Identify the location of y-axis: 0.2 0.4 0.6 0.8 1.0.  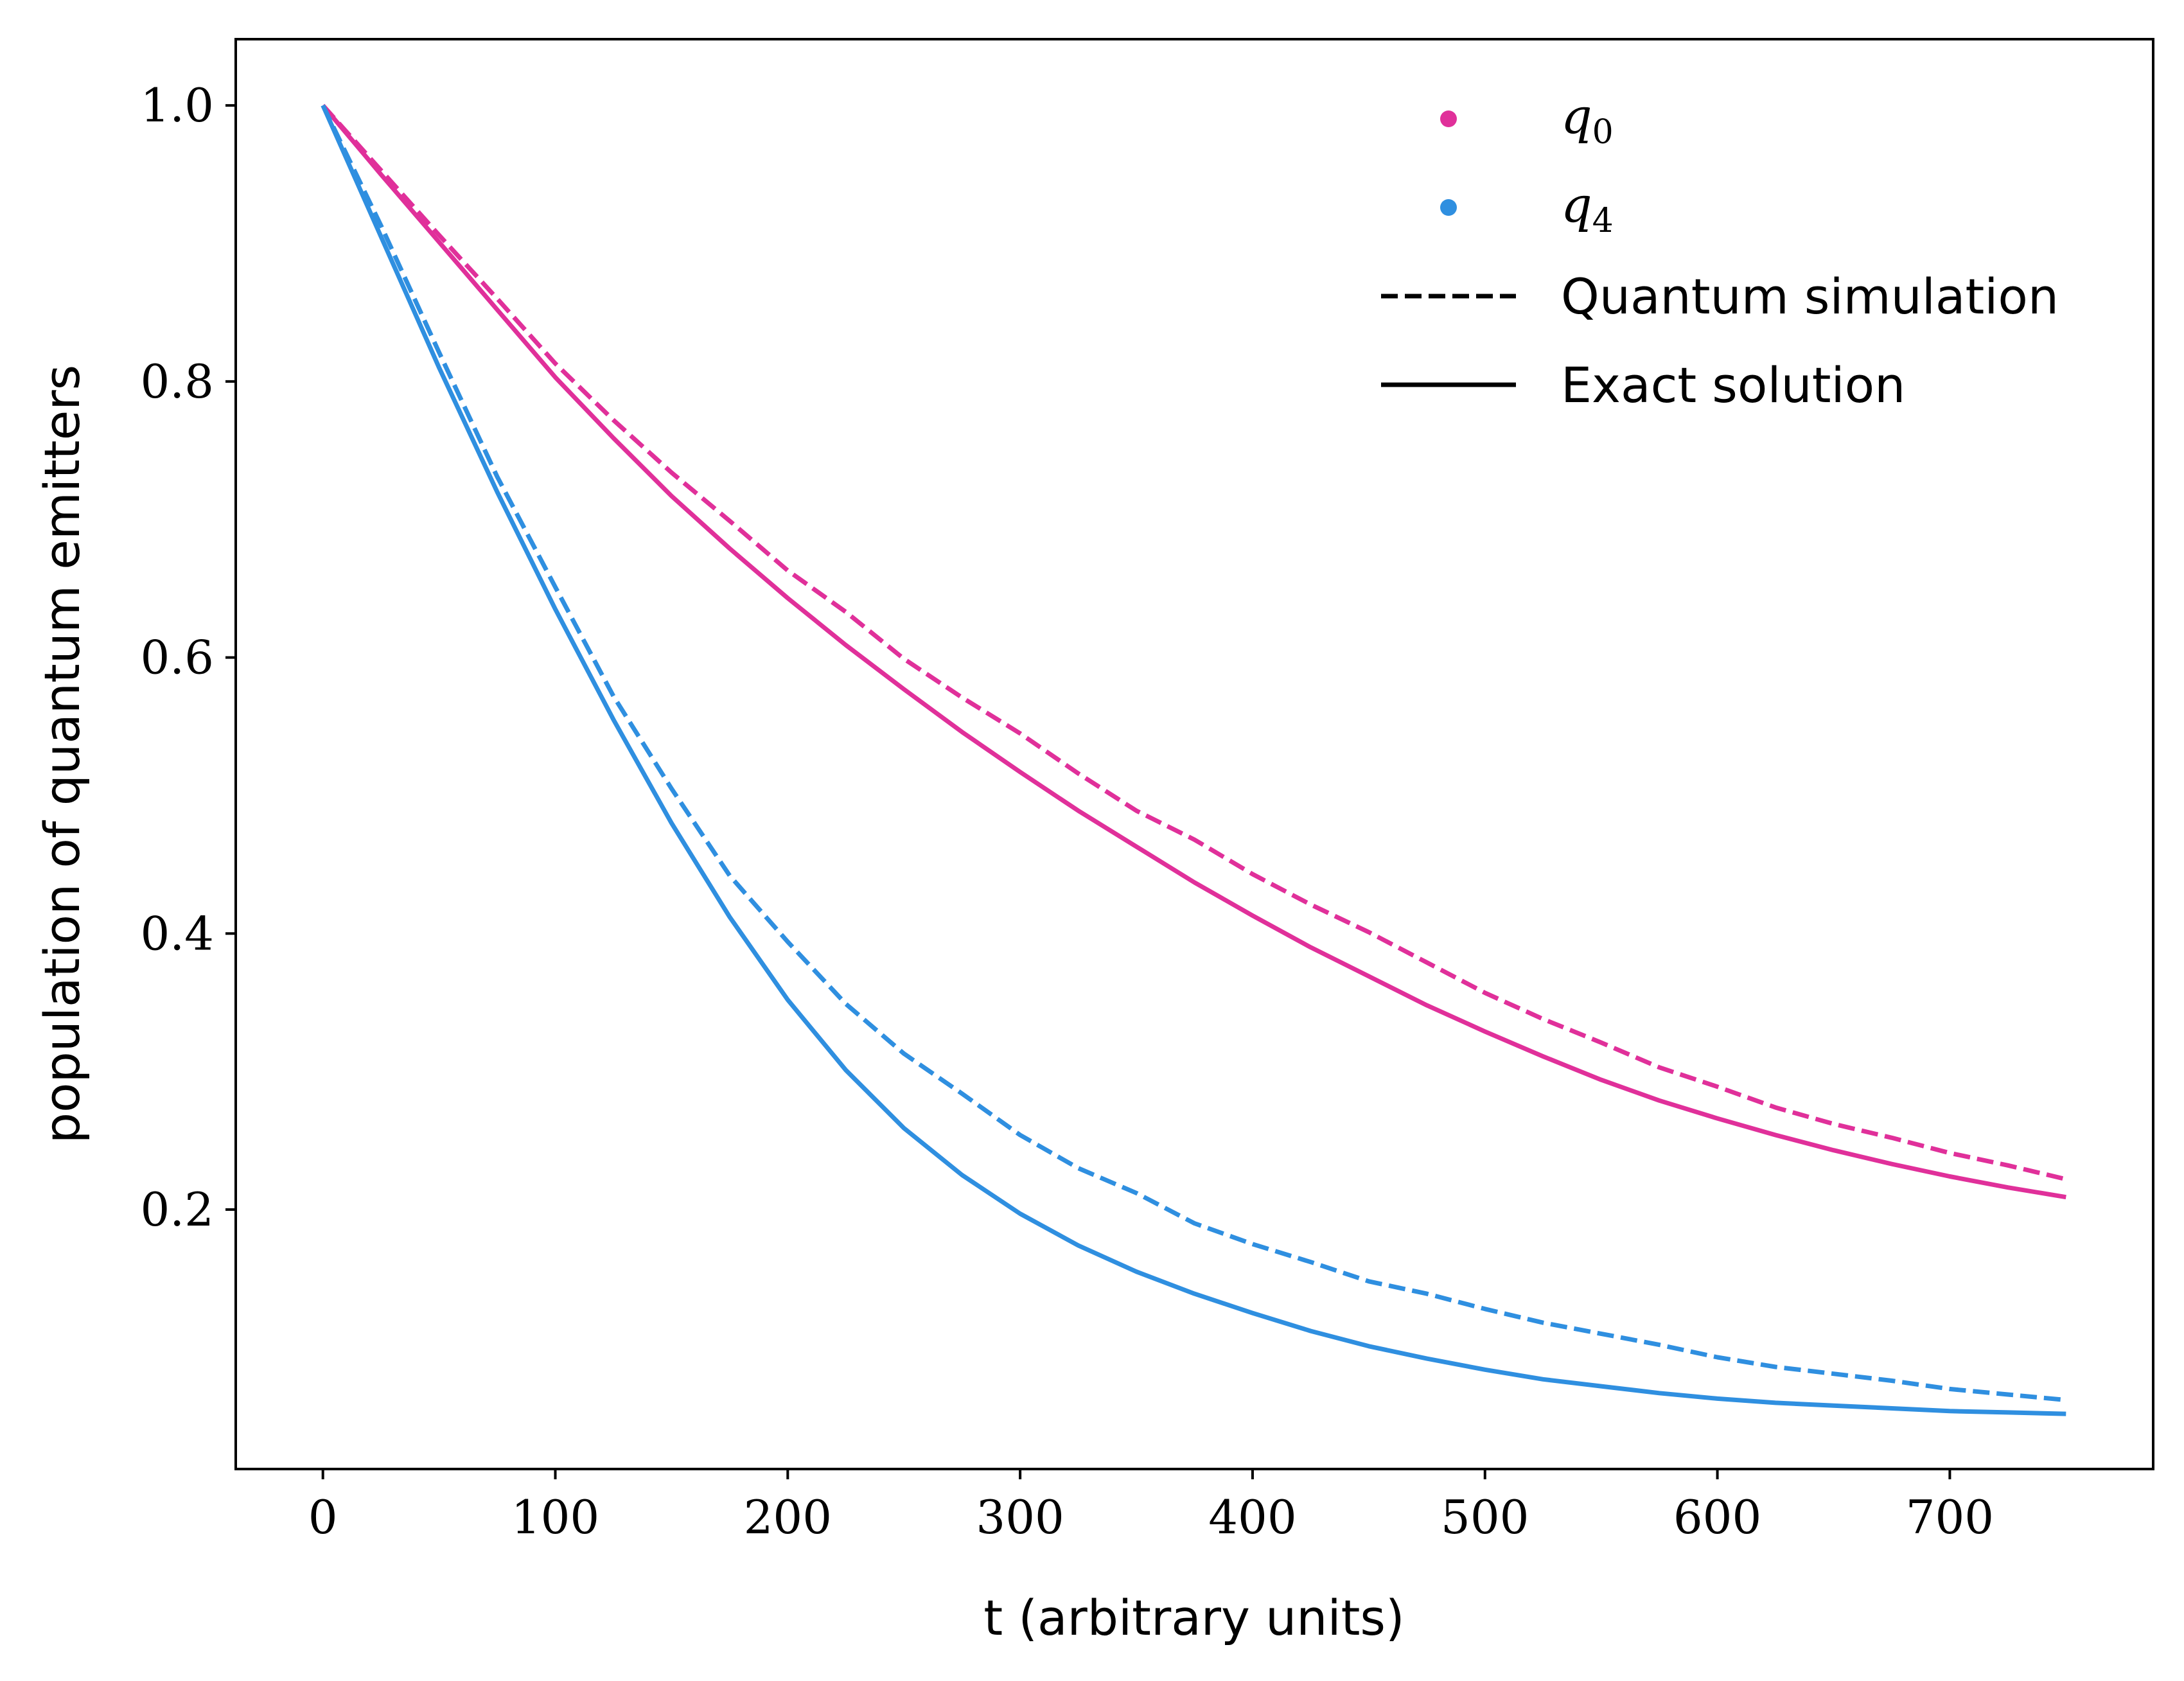
(188, 657).